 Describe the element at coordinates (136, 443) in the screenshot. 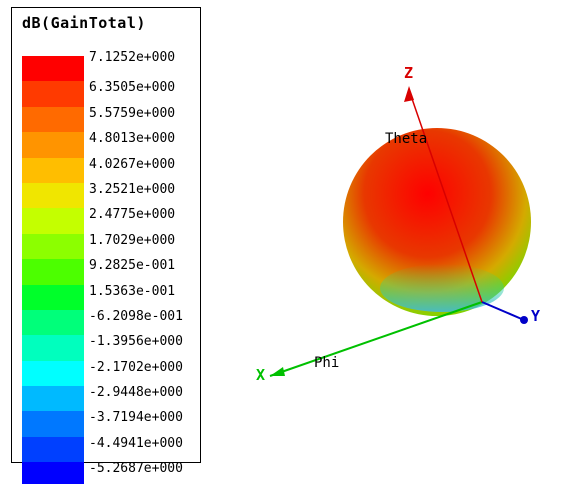

I see `legend-value: -4.4941e+000` at that location.